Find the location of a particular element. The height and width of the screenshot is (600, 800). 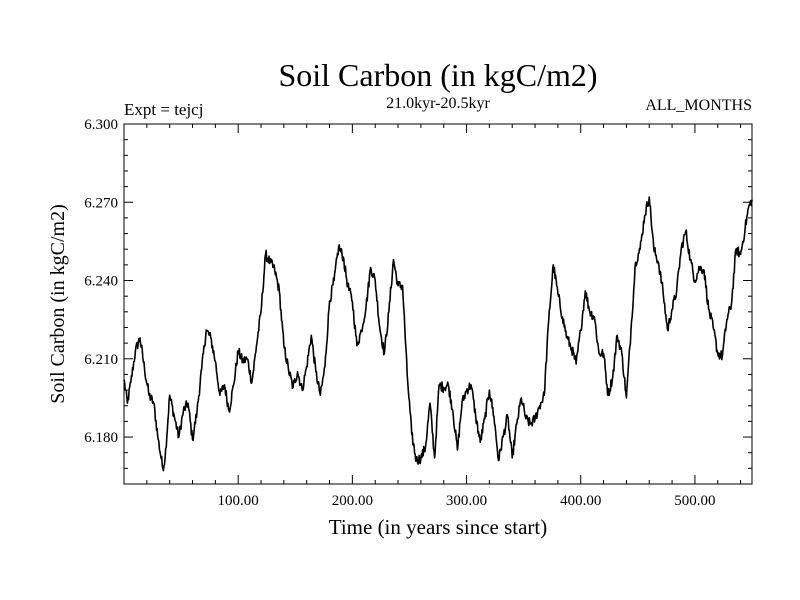

y-axis-label: Soil Carbon (in kgC/m2) is located at coordinates (58, 303).